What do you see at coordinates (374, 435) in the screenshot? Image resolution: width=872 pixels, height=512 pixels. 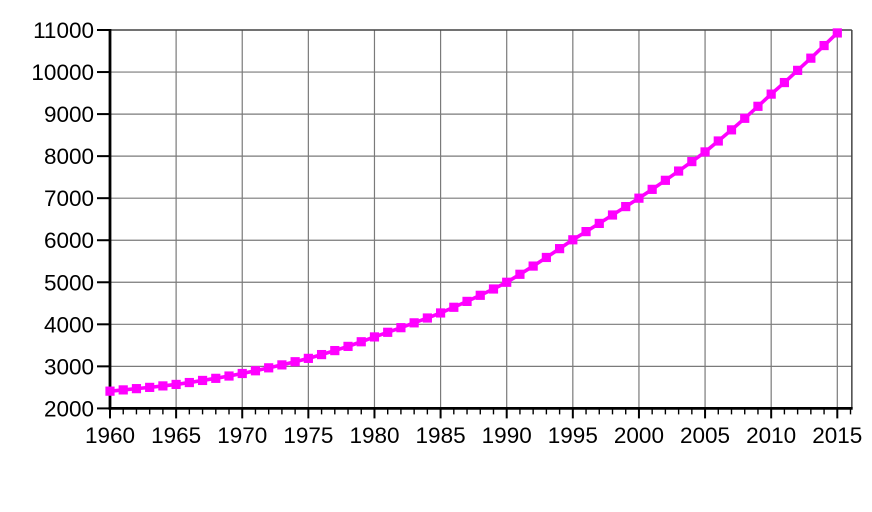 I see `x-tick-label: 1980` at bounding box center [374, 435].